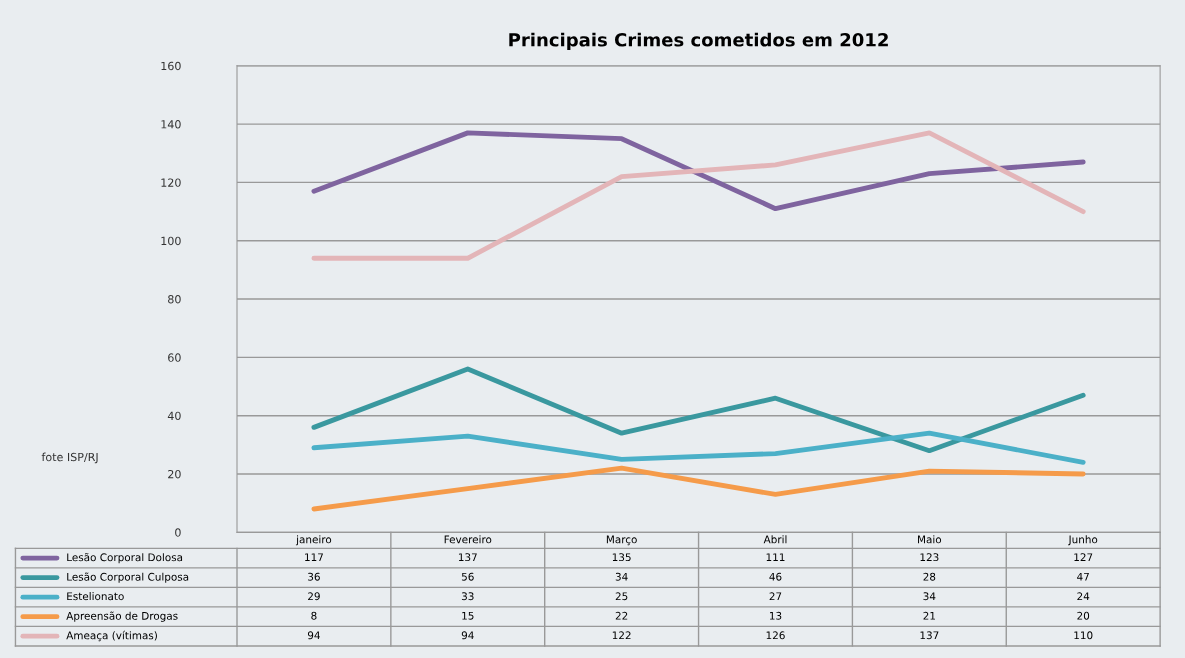 This screenshot has width=1185, height=658. Describe the element at coordinates (1083, 576) in the screenshot. I see `data-label: 47` at that location.